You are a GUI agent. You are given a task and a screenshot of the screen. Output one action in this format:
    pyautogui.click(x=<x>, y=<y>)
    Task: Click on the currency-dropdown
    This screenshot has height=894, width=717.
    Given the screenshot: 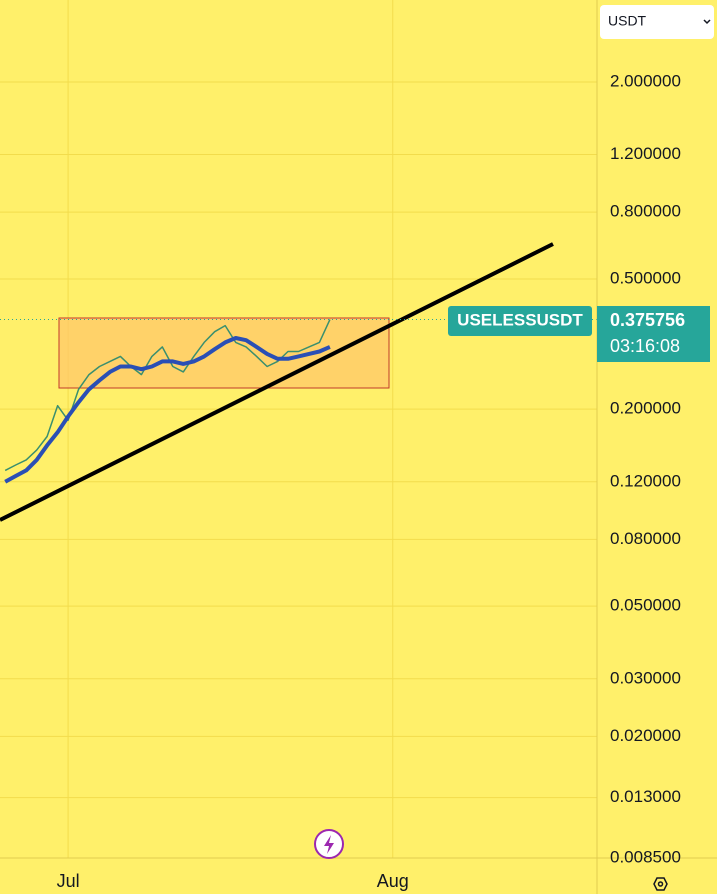 What is the action you would take?
    pyautogui.click(x=657, y=22)
    